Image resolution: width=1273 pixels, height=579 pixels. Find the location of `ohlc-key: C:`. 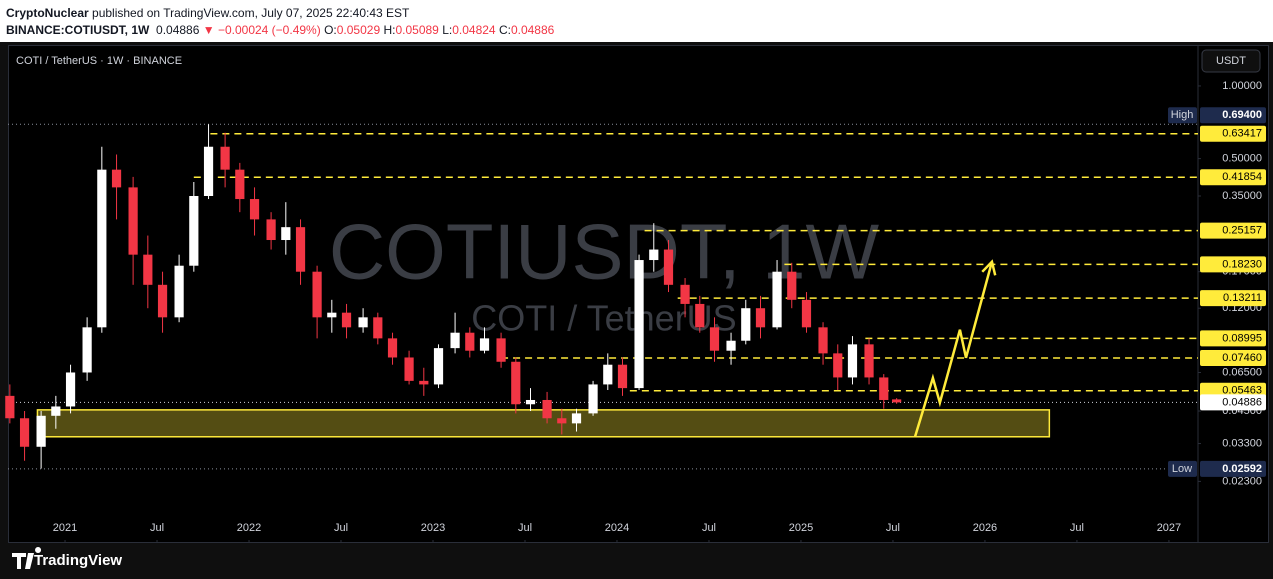

ohlc-key: C: is located at coordinates (504, 30).